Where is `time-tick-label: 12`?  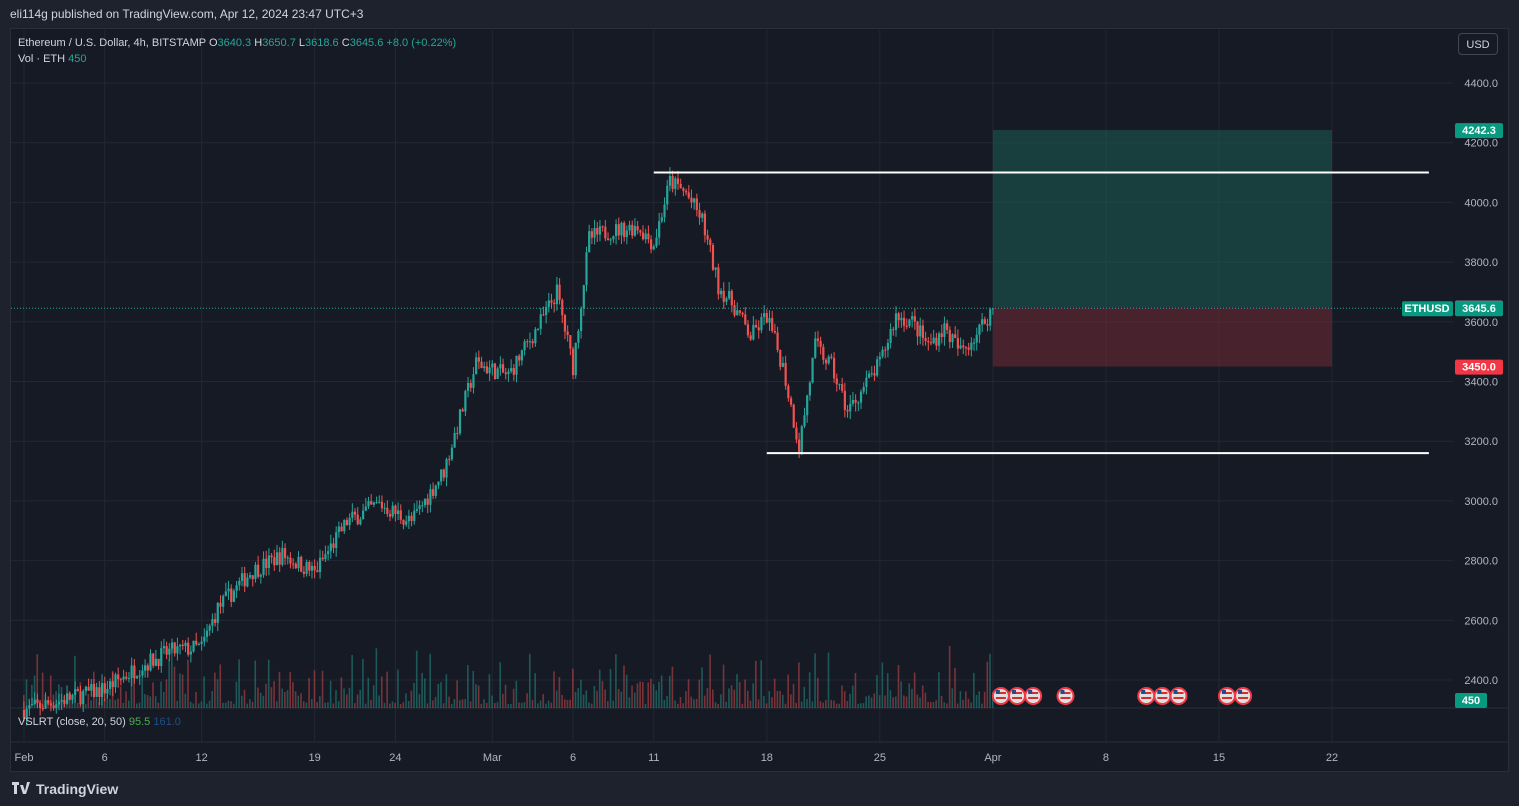 time-tick-label: 12 is located at coordinates (202, 758).